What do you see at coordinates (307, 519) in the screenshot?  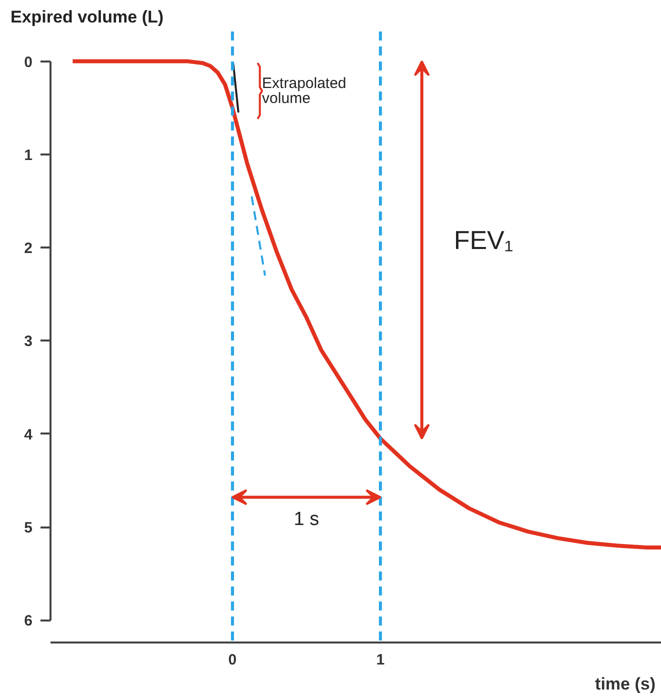 I see `annotation: 1 s` at bounding box center [307, 519].